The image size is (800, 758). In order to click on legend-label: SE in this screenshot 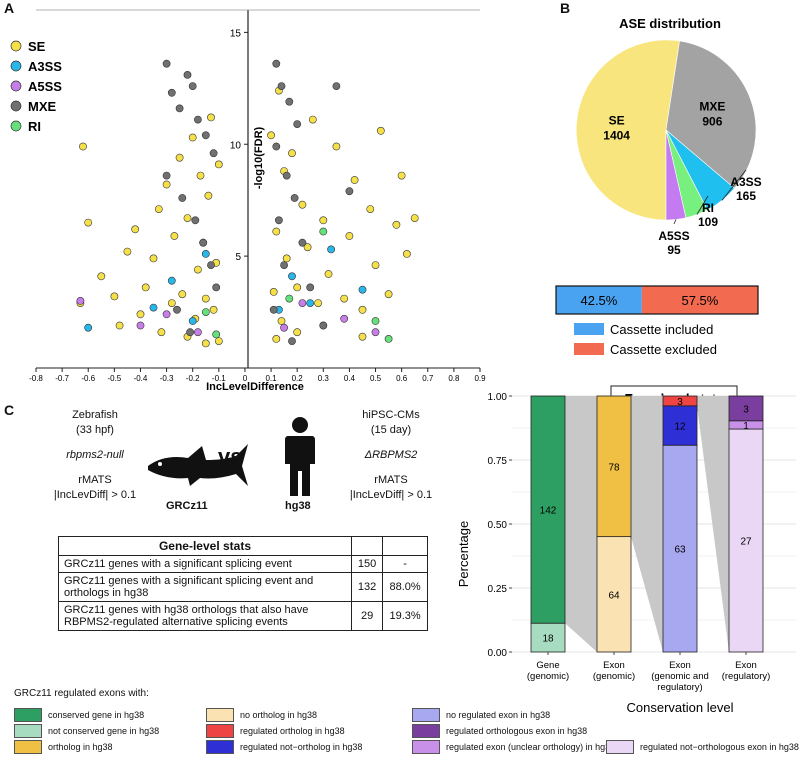, I will do `click(37, 46)`.